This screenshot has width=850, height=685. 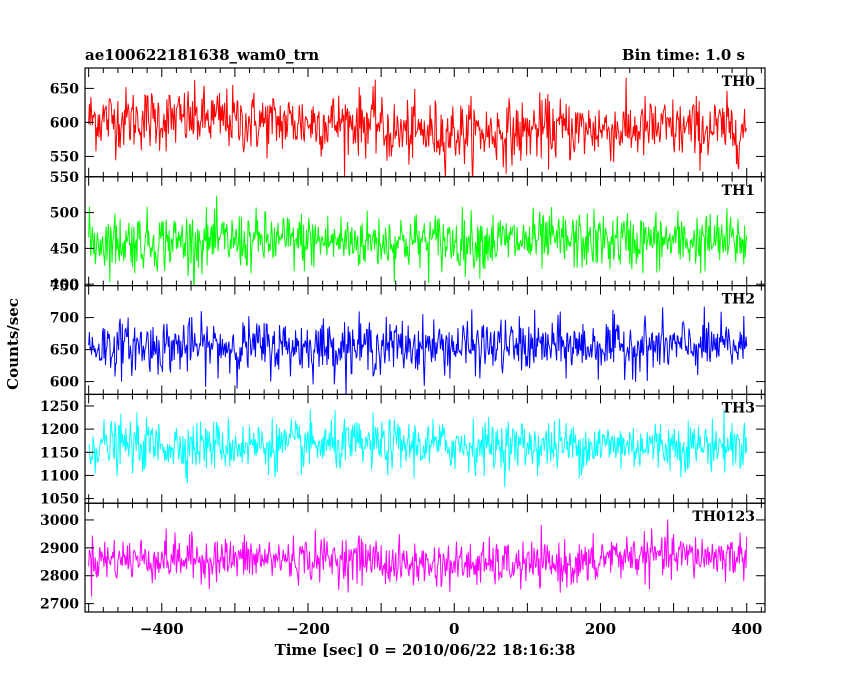 I want to click on y-tick-label: 700, so click(x=64, y=319).